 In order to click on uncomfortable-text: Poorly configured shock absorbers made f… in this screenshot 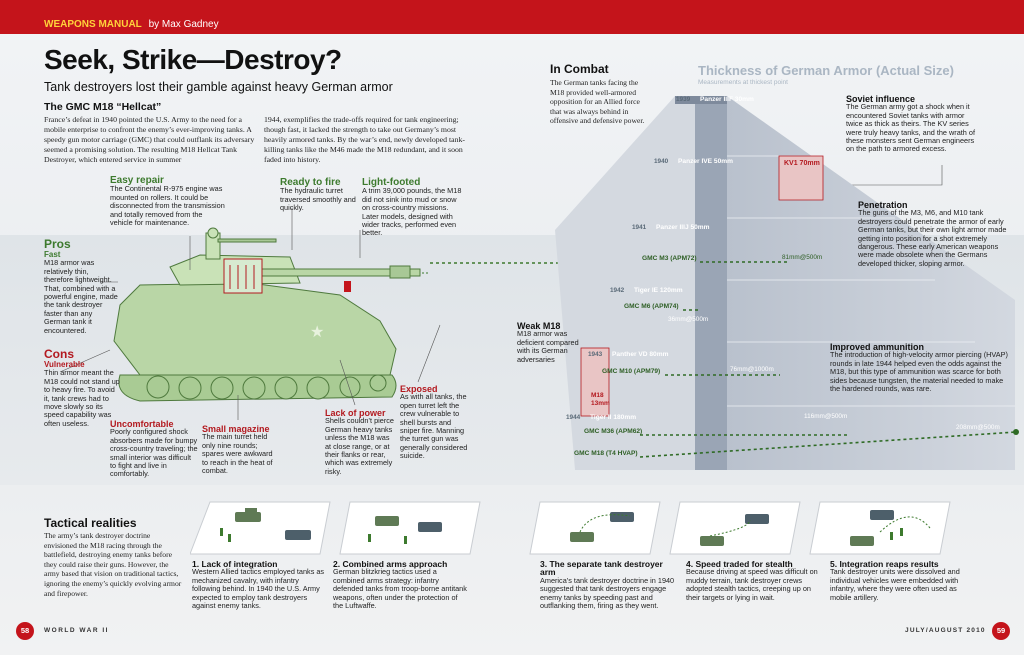, I will do `click(154, 453)`.